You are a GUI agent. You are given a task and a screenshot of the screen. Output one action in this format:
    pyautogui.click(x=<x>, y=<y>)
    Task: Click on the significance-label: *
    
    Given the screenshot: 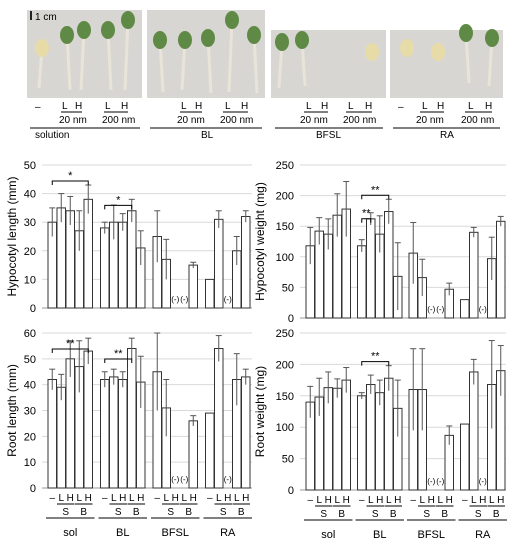 What is the action you would take?
    pyautogui.click(x=118, y=200)
    